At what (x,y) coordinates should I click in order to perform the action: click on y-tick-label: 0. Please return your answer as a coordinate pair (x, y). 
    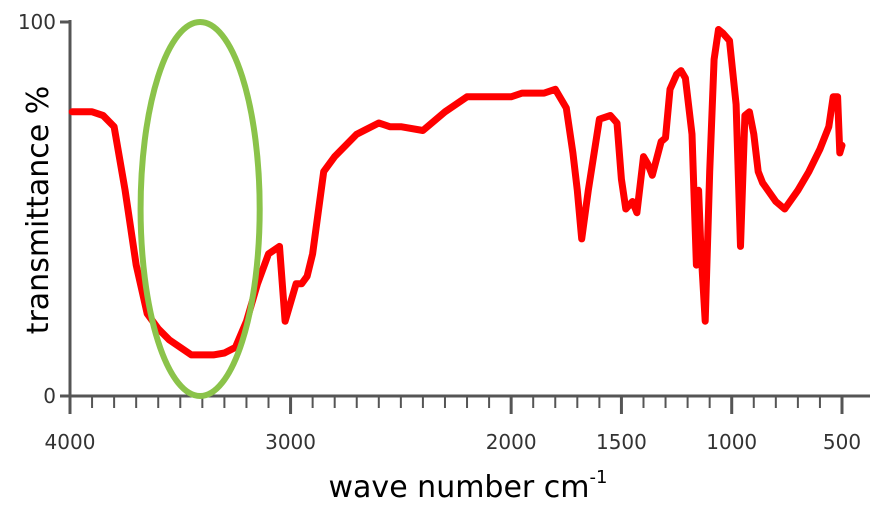
    Looking at the image, I should click on (49, 396).